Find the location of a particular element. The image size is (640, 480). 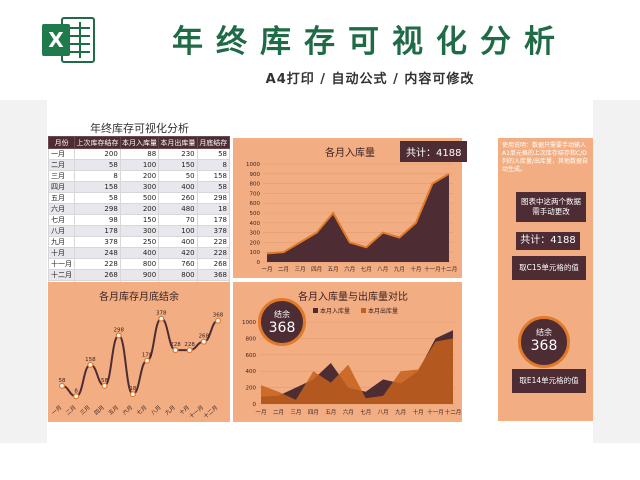

table-cell: 六月 is located at coordinates (61, 209).